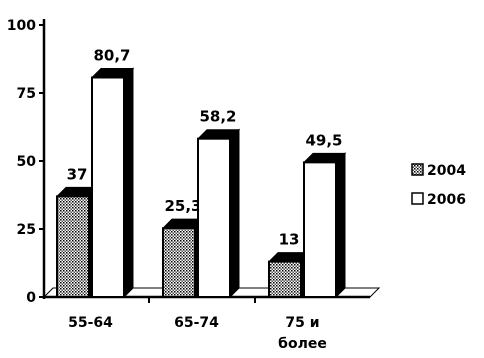  Describe the element at coordinates (21, 26) in the screenshot. I see `y-tick-label: 100` at that location.